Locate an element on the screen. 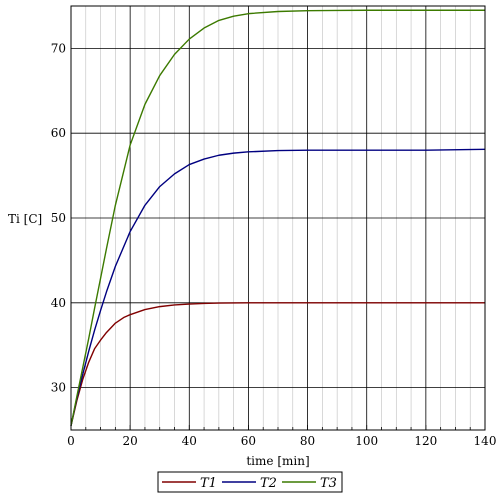  legend-label-t2: T2 is located at coordinates (268, 483).